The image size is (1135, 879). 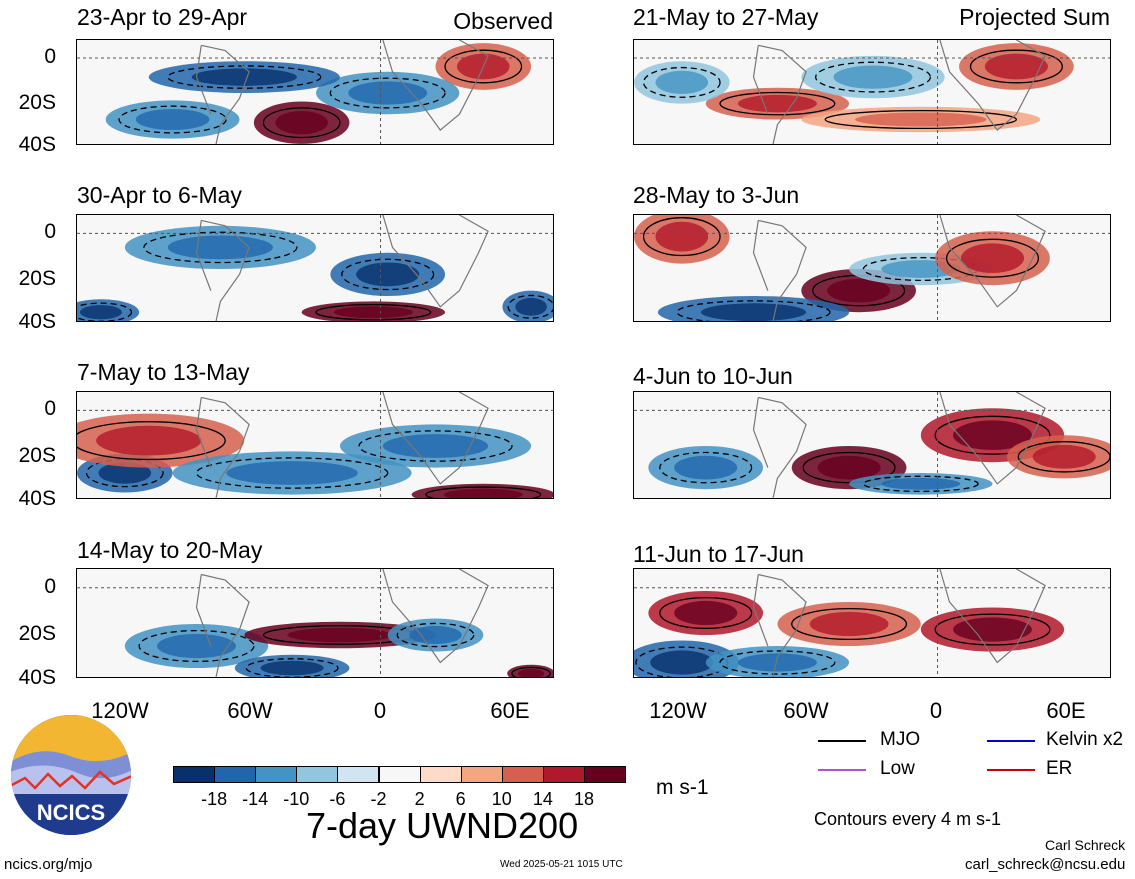 I want to click on author-email: carl_schreck@ncsu.edu, so click(x=1045, y=864).